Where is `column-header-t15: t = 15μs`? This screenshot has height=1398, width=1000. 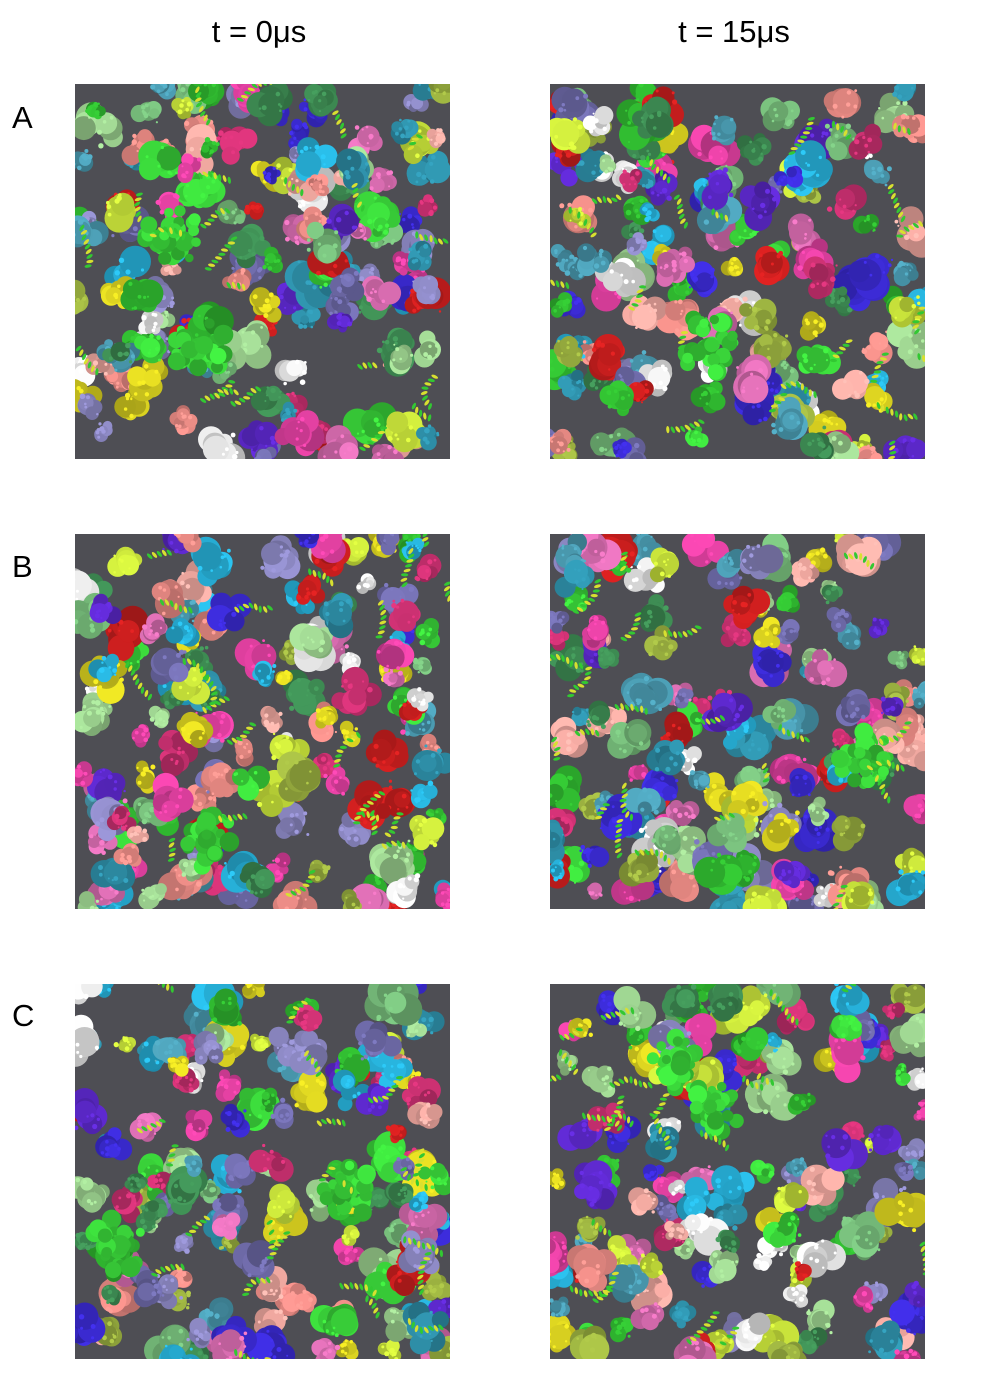 column-header-t15: t = 15μs is located at coordinates (734, 31).